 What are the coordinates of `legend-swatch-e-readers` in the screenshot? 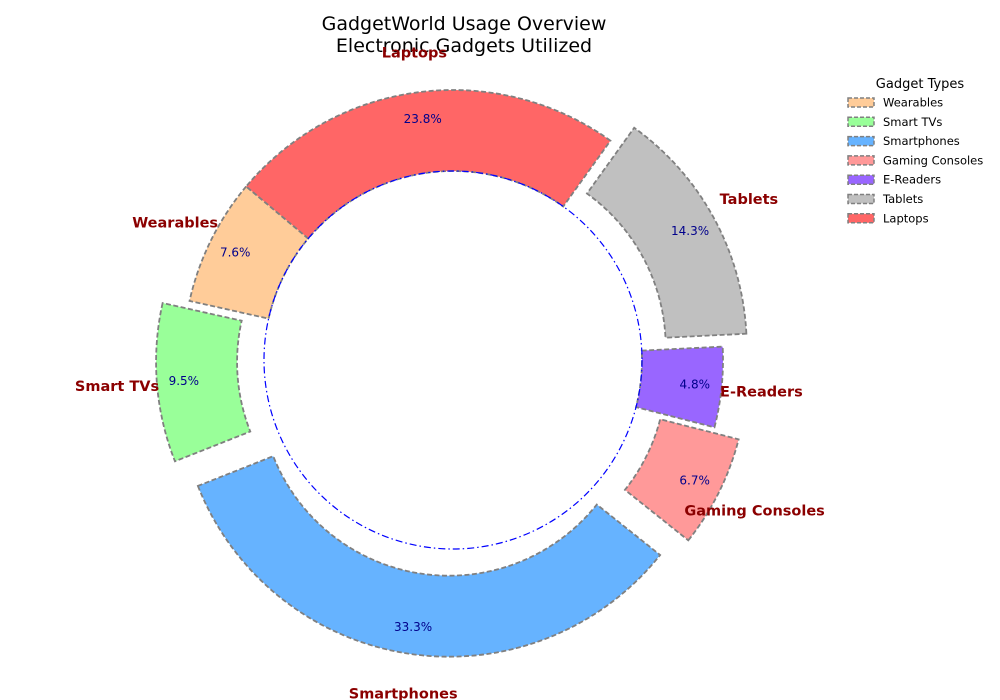 It's located at (861, 179).